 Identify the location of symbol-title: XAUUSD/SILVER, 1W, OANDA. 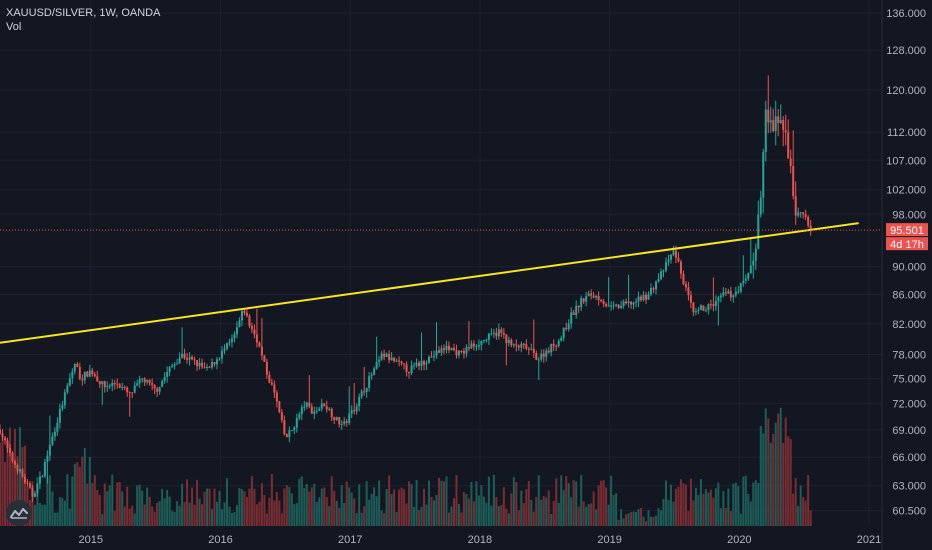
(83, 13).